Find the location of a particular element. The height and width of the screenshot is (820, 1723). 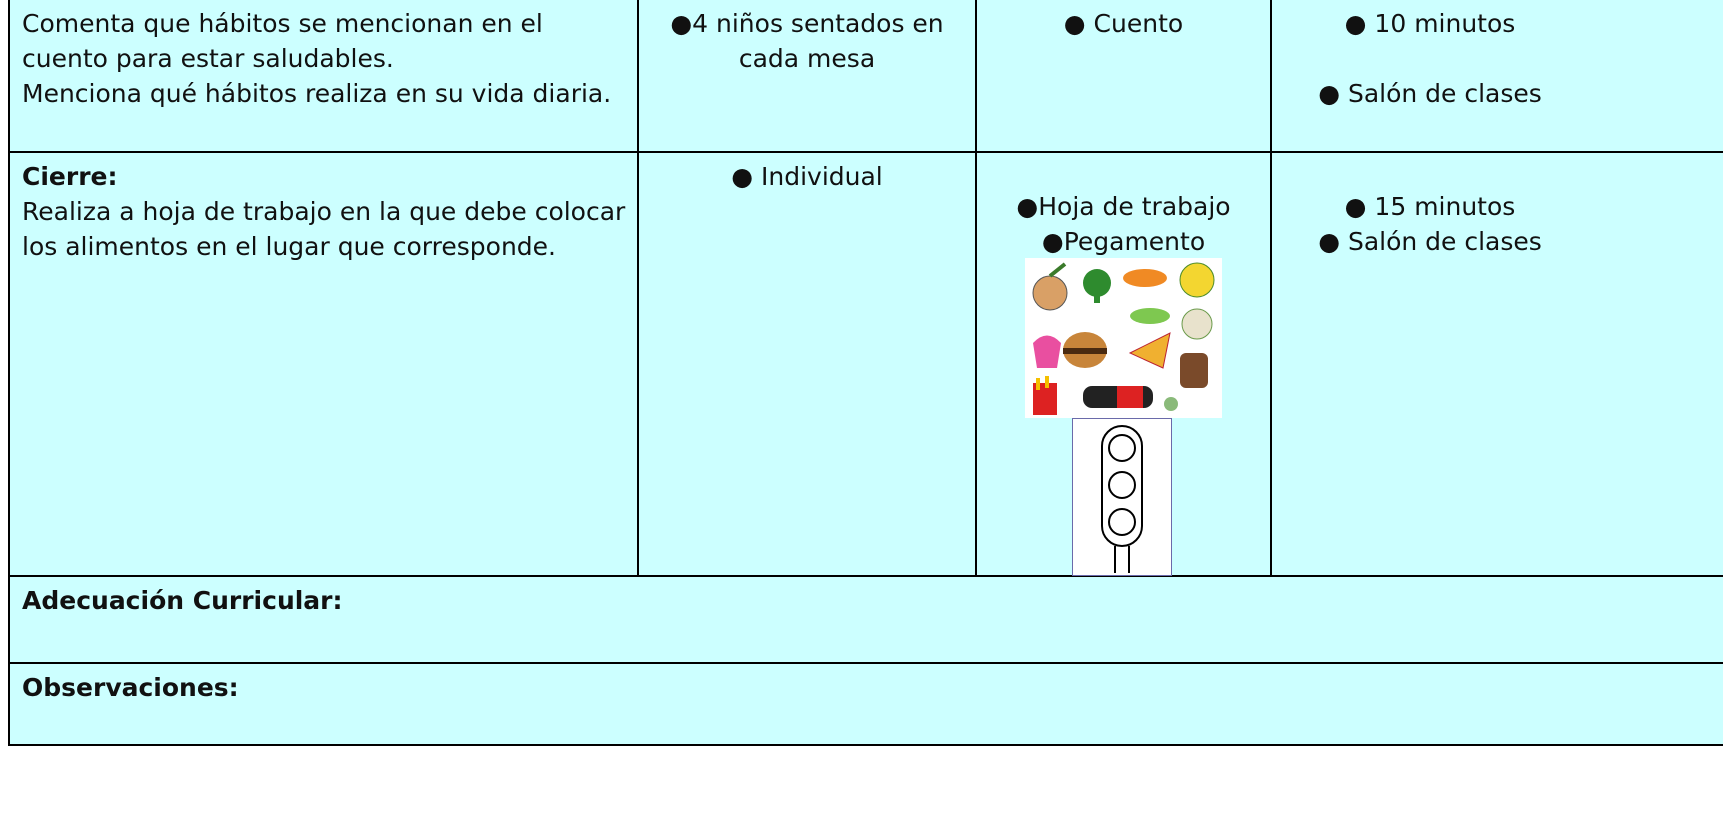

organization-cell: ● Individual is located at coordinates (806, 365).